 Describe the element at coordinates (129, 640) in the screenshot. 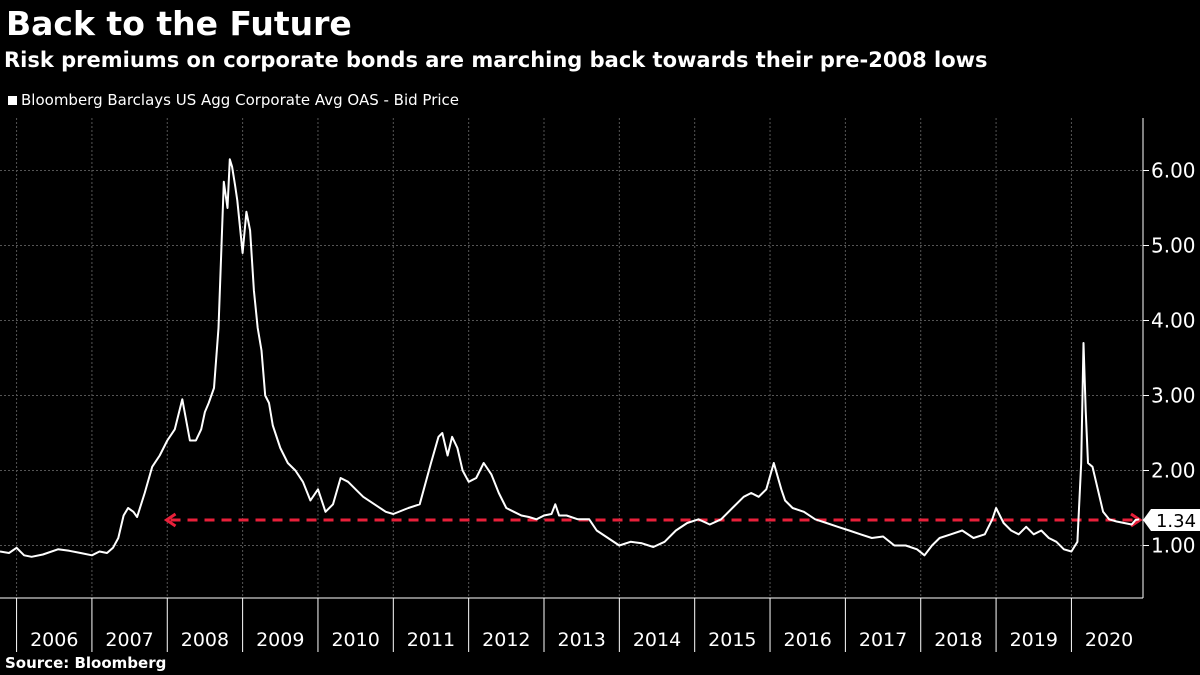

I see `x-tick-label: 2007` at that location.